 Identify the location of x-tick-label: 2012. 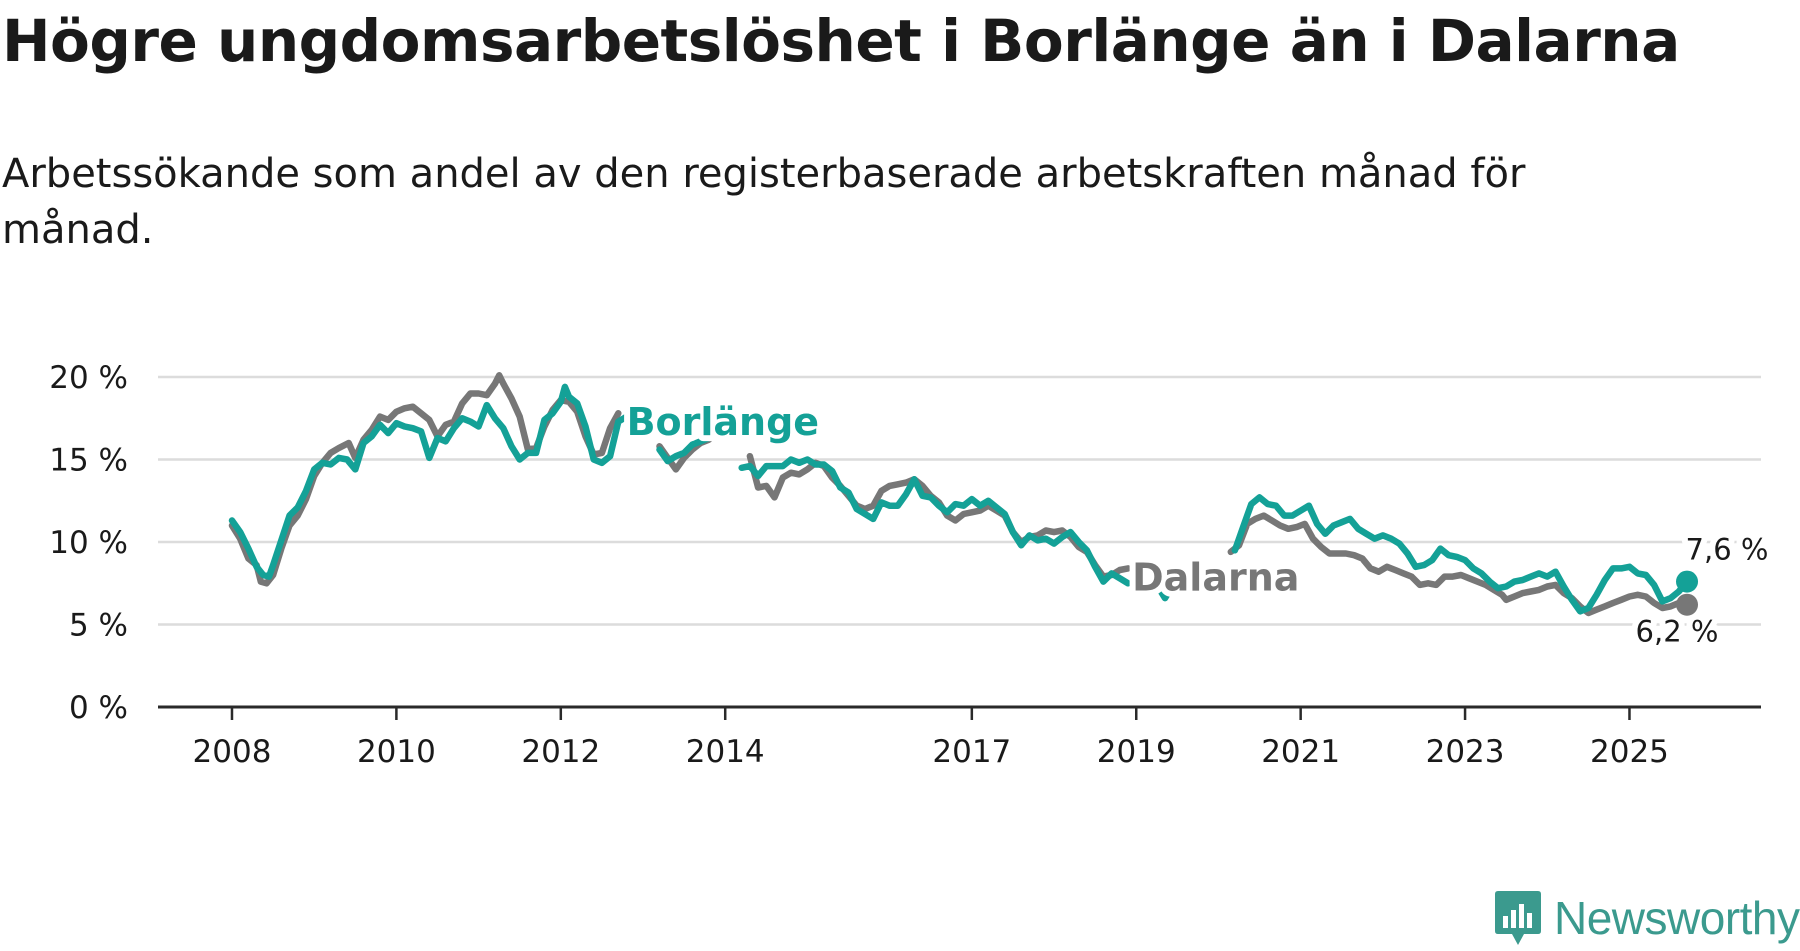
(560, 752).